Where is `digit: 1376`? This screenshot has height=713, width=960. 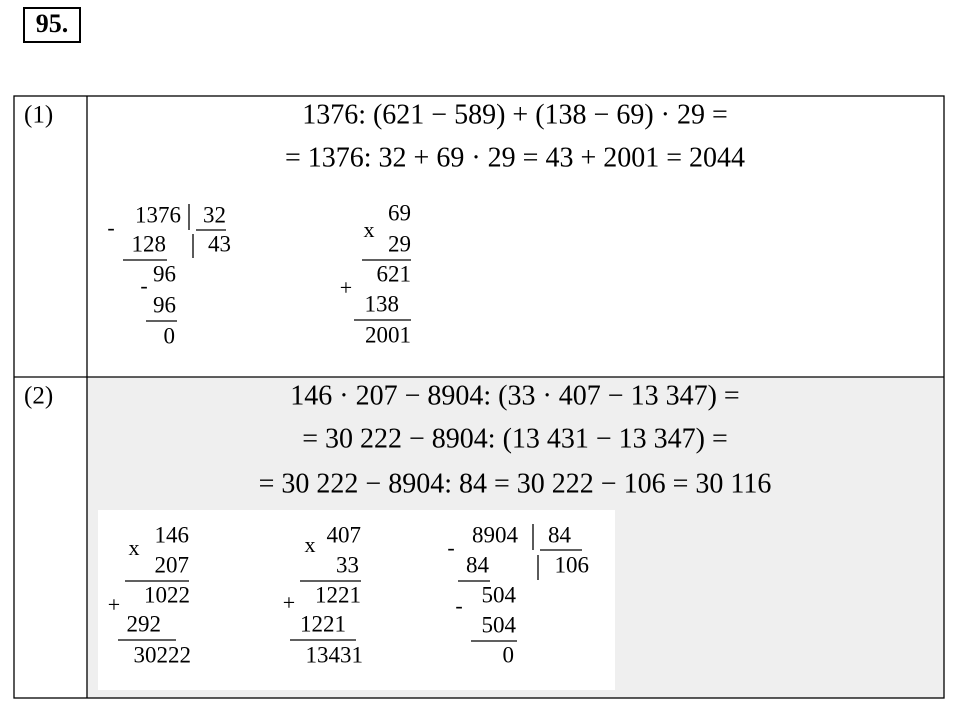 digit: 1376 is located at coordinates (158, 214).